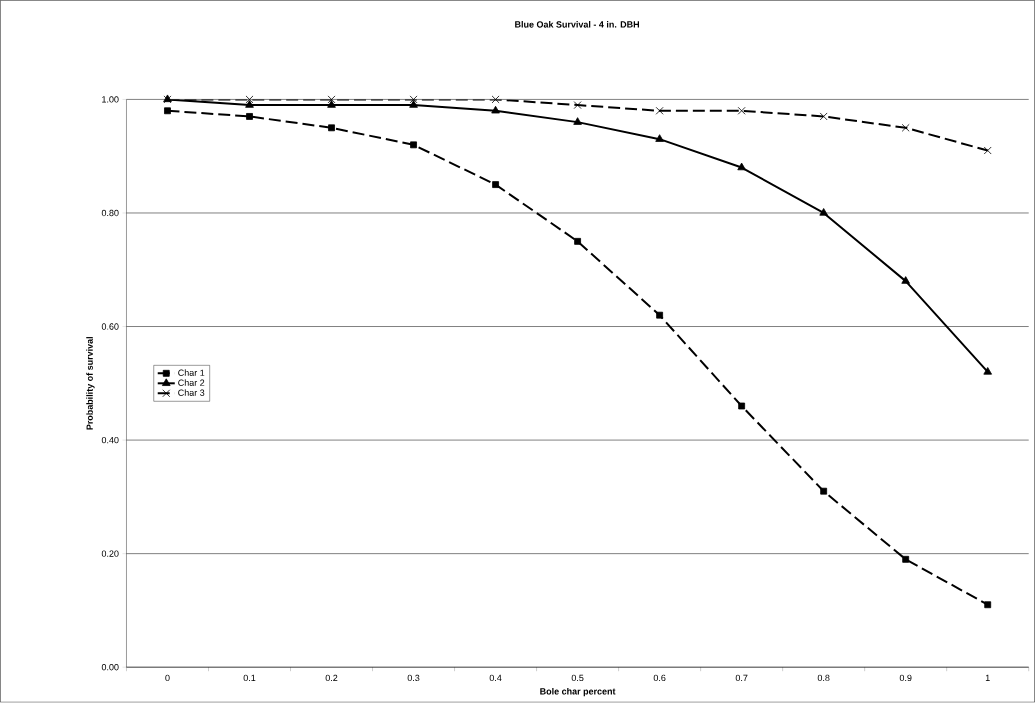 The image size is (1035, 703). Describe the element at coordinates (495, 678) in the screenshot. I see `x-tick-label: 0.4` at that location.